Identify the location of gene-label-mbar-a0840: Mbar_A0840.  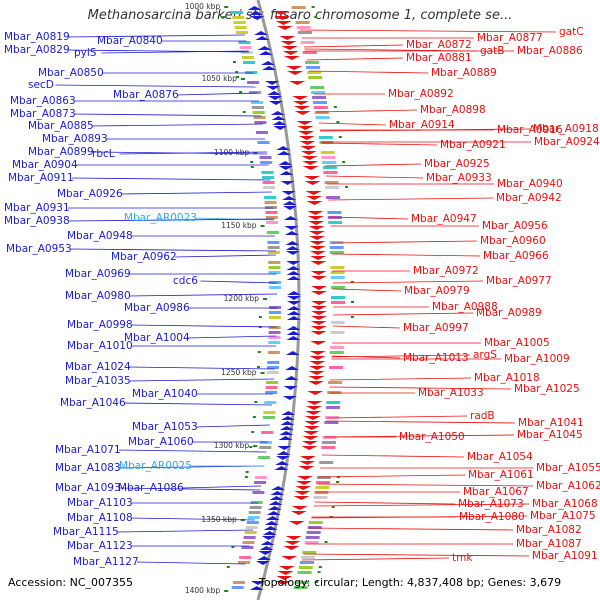
(130, 41).